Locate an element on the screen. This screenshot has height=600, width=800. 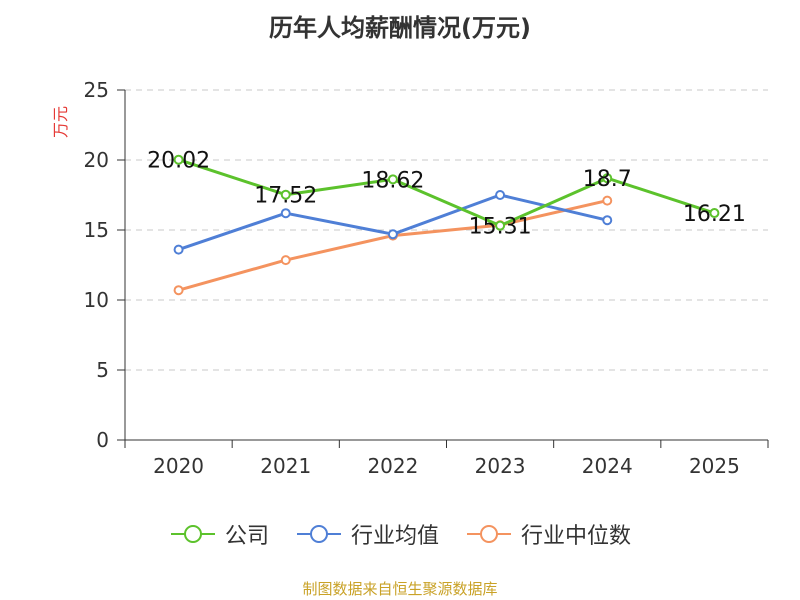
data-label-2023: 15.31 is located at coordinates (500, 227).